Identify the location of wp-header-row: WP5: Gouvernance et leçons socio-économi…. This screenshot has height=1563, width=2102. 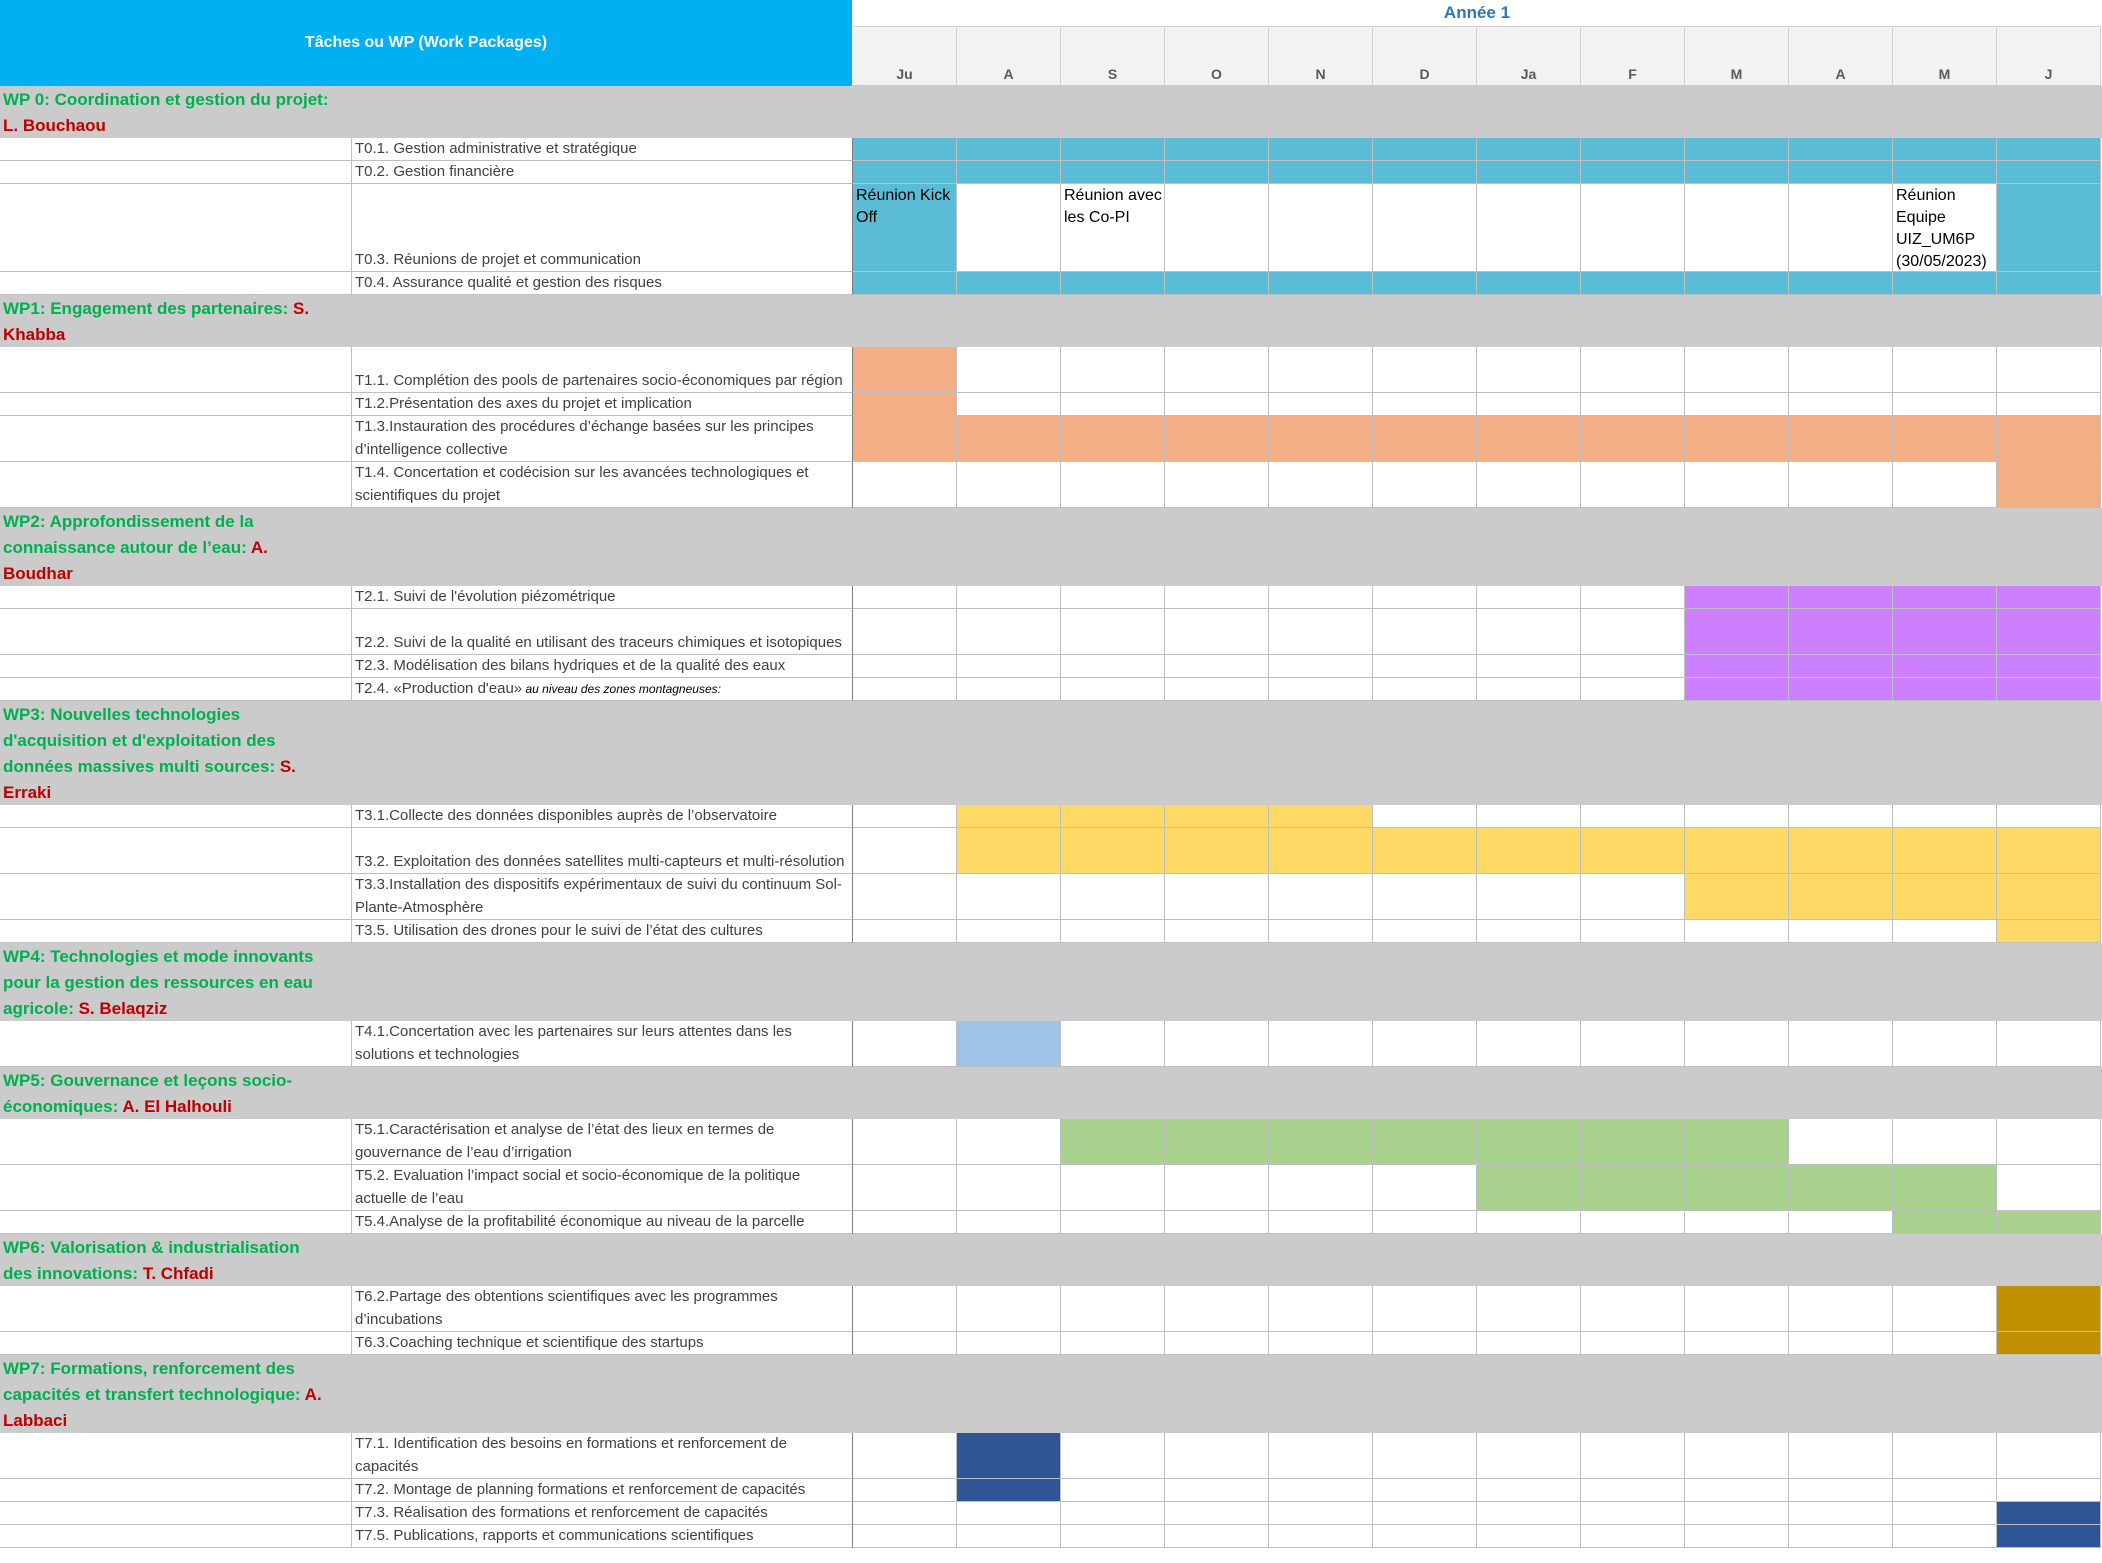
(1051, 1093).